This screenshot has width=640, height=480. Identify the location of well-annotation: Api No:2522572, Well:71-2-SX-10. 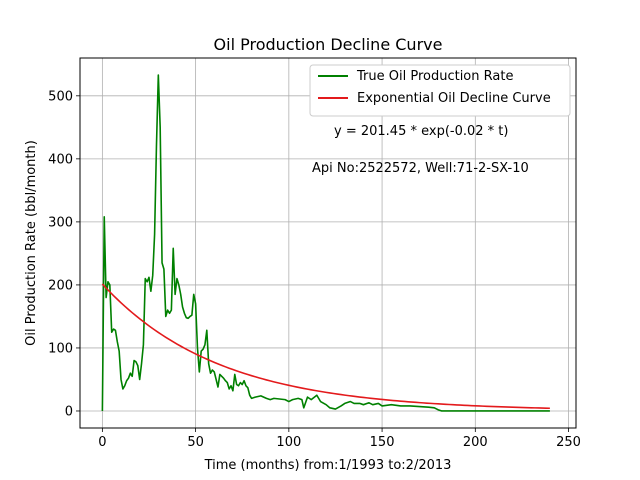
(420, 168).